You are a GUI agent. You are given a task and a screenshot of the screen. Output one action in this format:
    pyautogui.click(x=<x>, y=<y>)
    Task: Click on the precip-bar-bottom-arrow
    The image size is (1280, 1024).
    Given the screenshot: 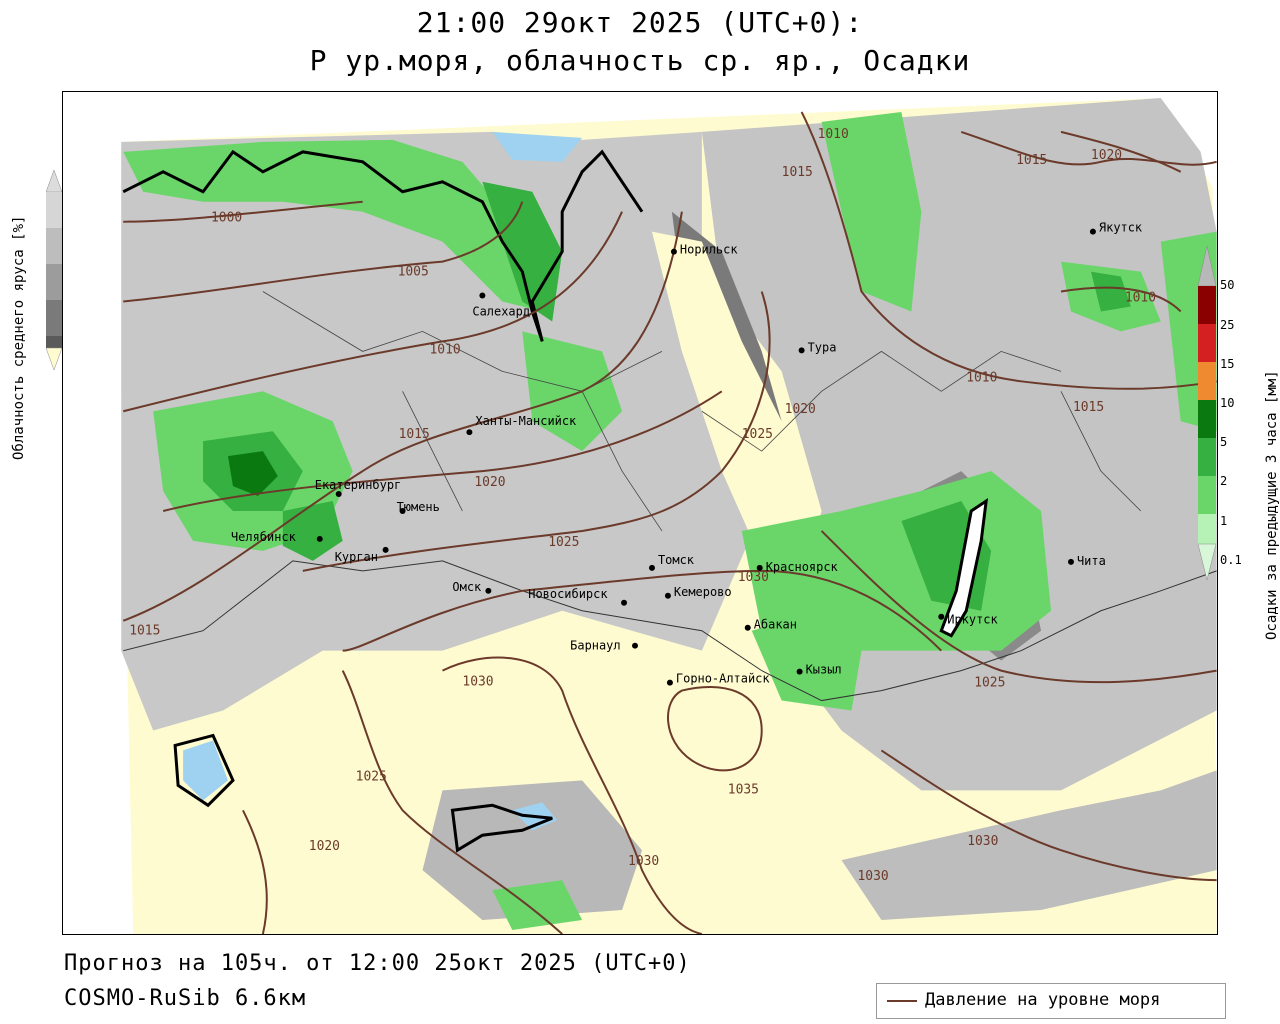 What is the action you would take?
    pyautogui.click(x=1207, y=561)
    